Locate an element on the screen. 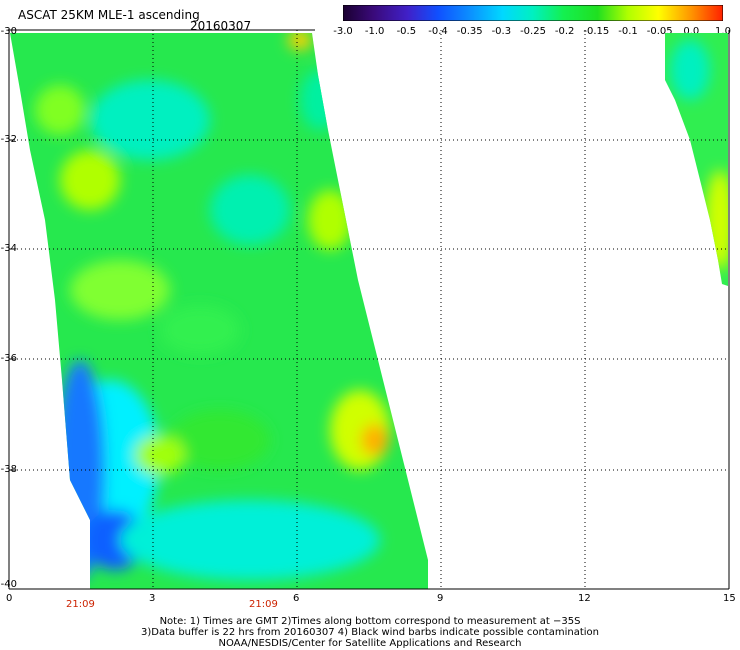 The image size is (740, 650). lat-label: -36 is located at coordinates (8, 358).